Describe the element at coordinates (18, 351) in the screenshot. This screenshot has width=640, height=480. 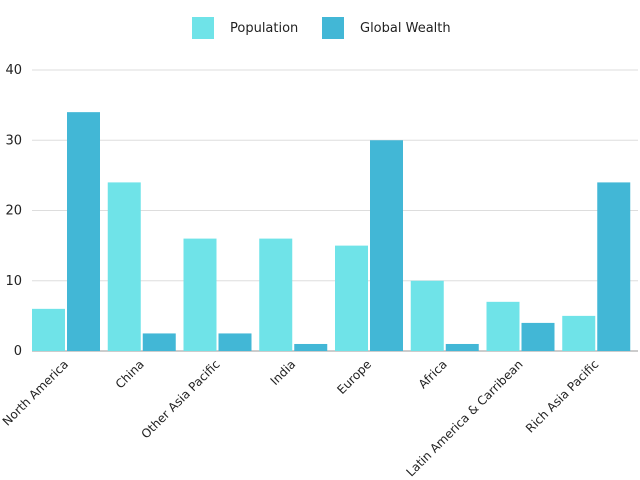
I see `y-tick-label: 0` at that location.